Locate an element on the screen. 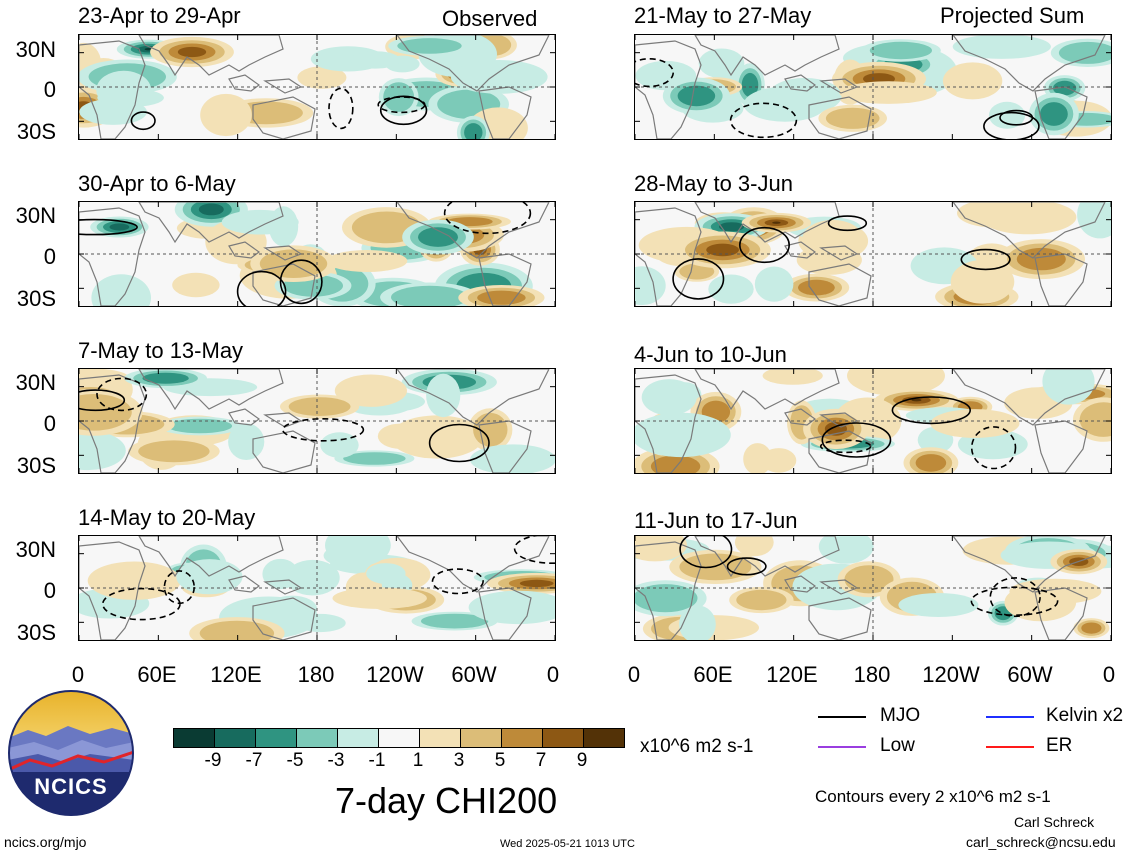  observed-header: Observed is located at coordinates (490, 18).